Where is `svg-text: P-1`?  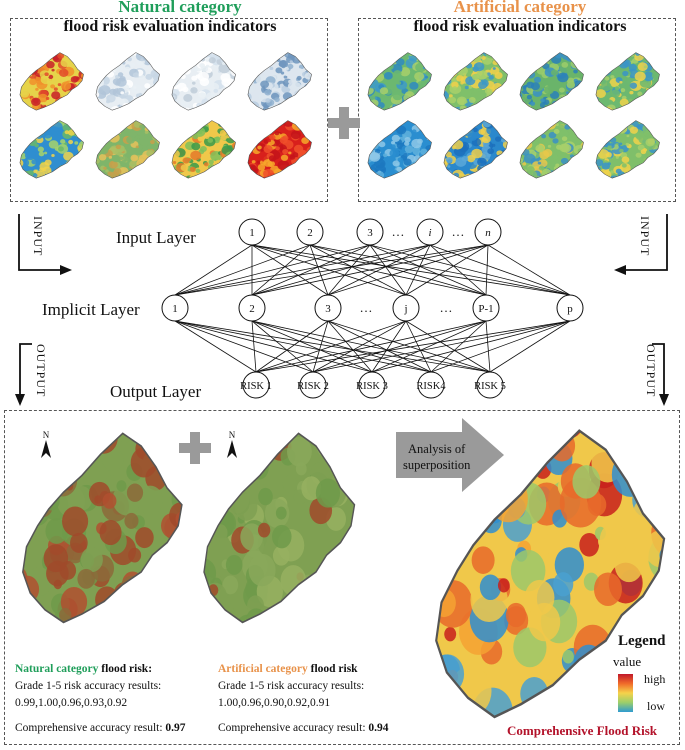
svg-text: P-1 is located at coordinates (485, 309).